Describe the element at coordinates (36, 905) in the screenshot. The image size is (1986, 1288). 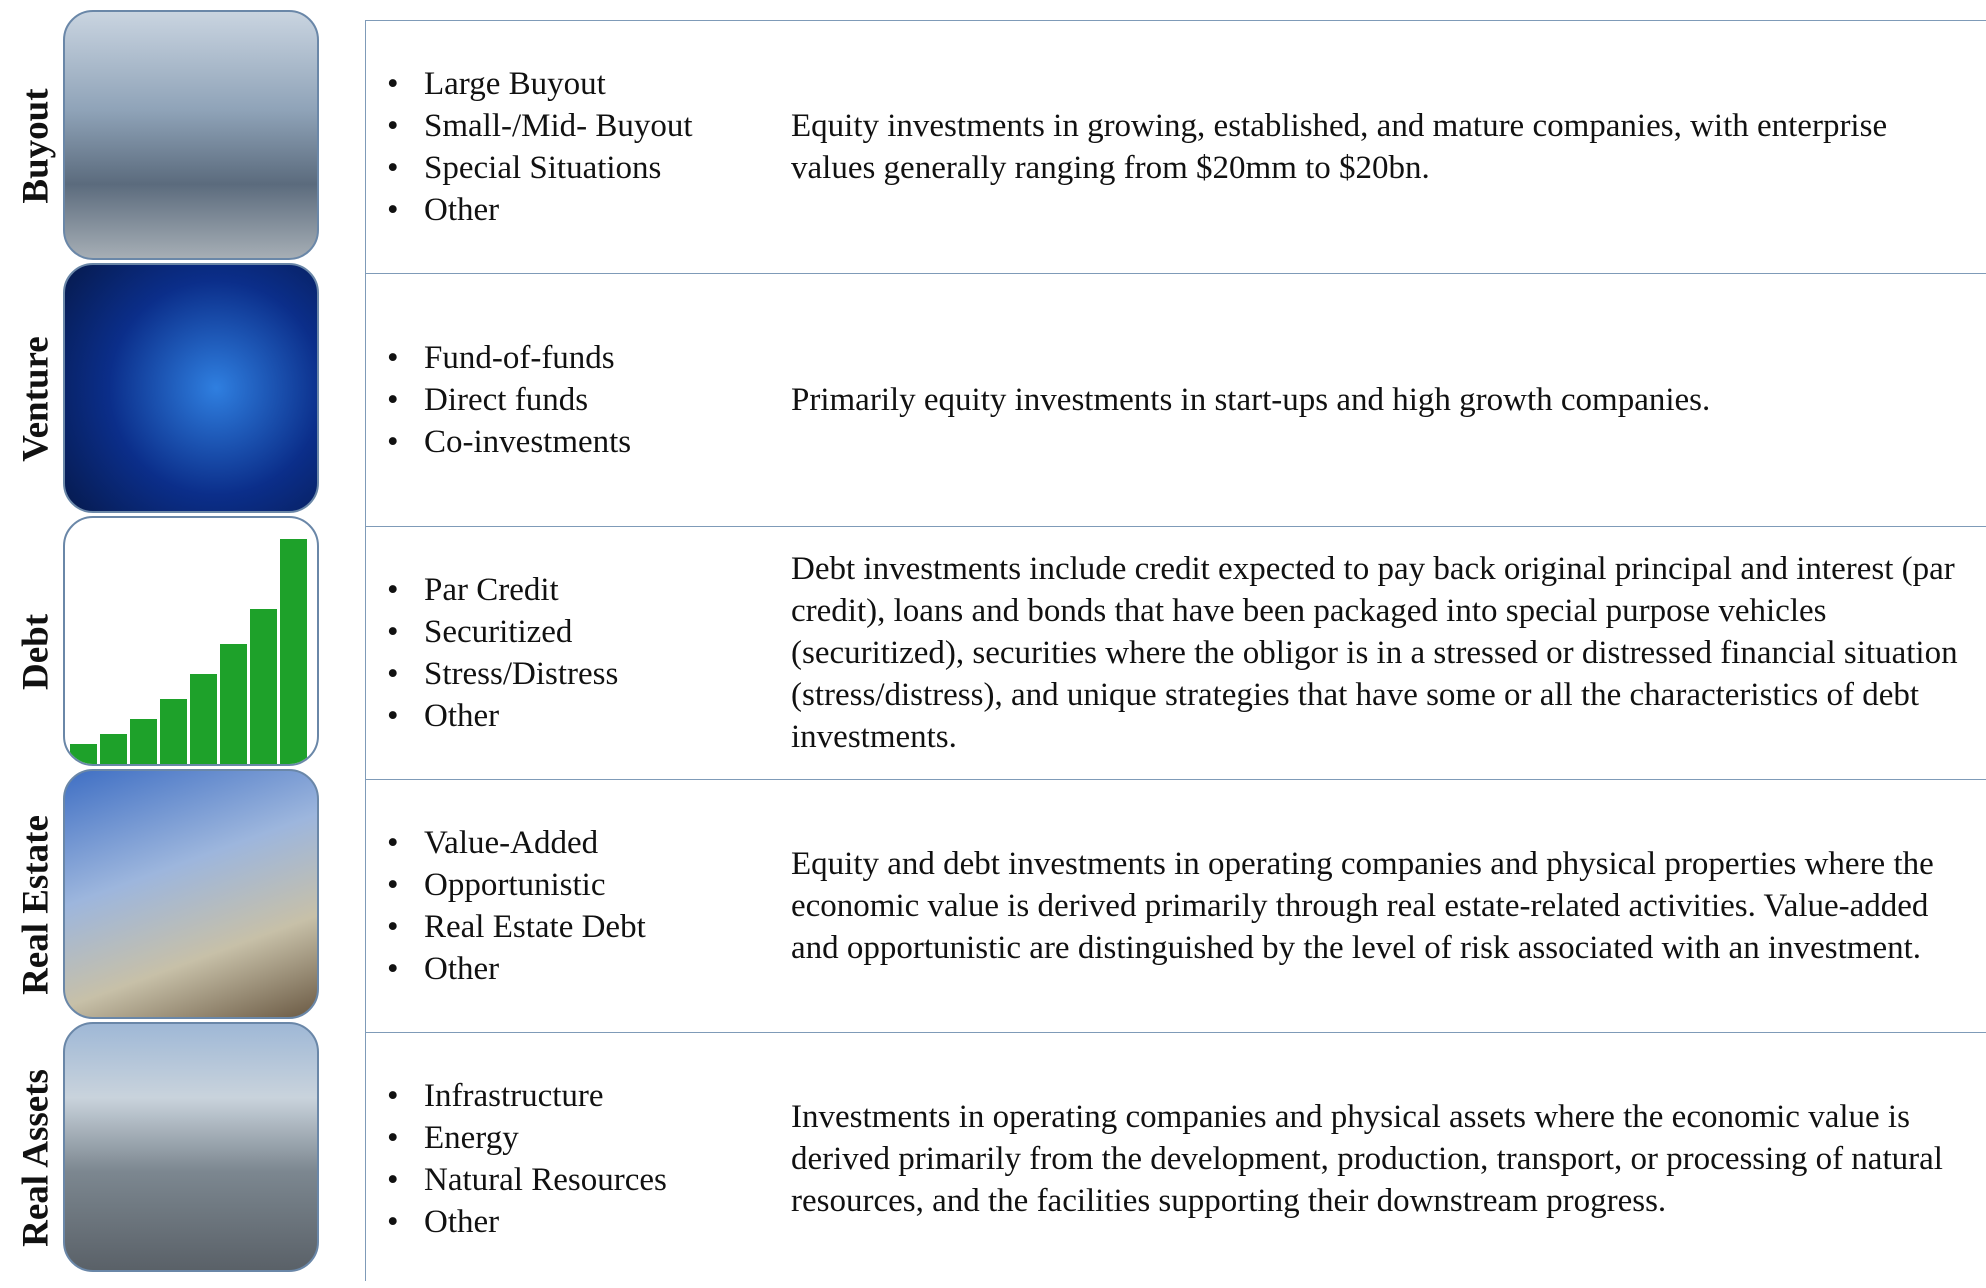
I see `category-label: Real Estate` at that location.